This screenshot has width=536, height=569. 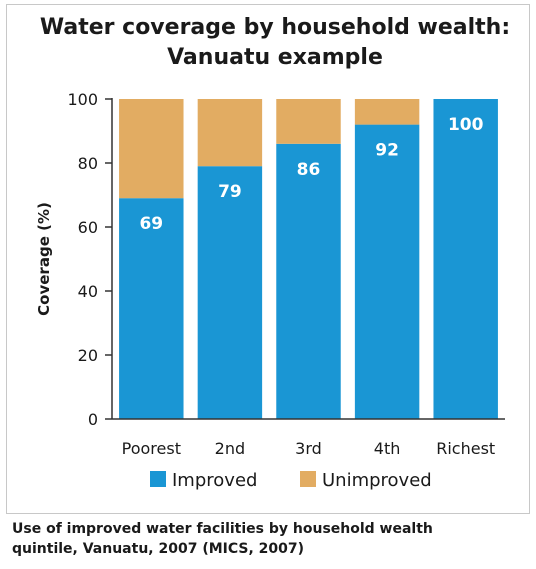 I want to click on y-tick-label: 0, so click(x=93, y=419).